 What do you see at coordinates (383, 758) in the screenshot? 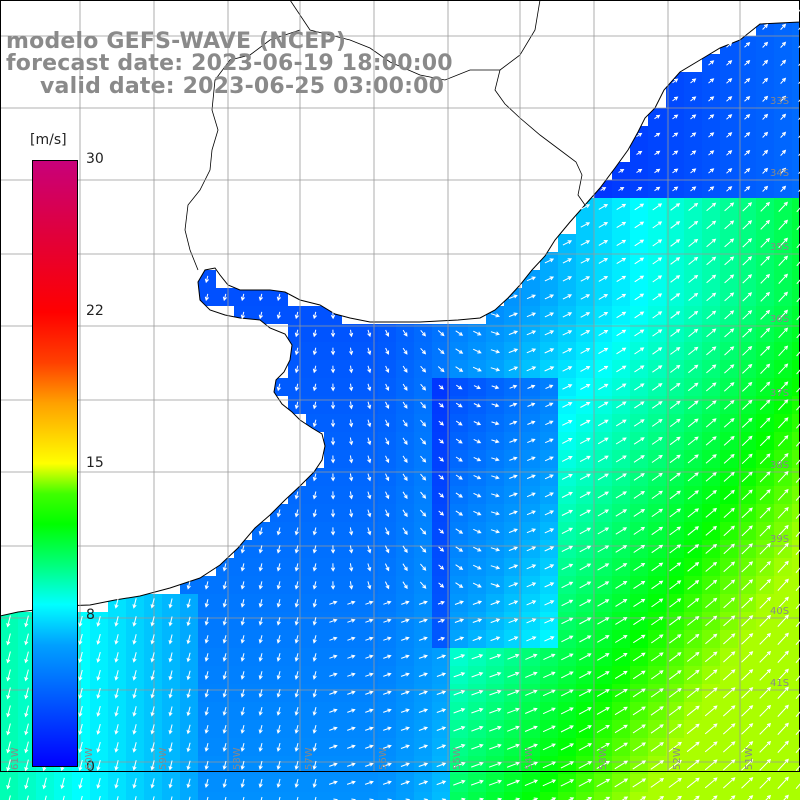
I see `lon-label: 56W` at bounding box center [383, 758].